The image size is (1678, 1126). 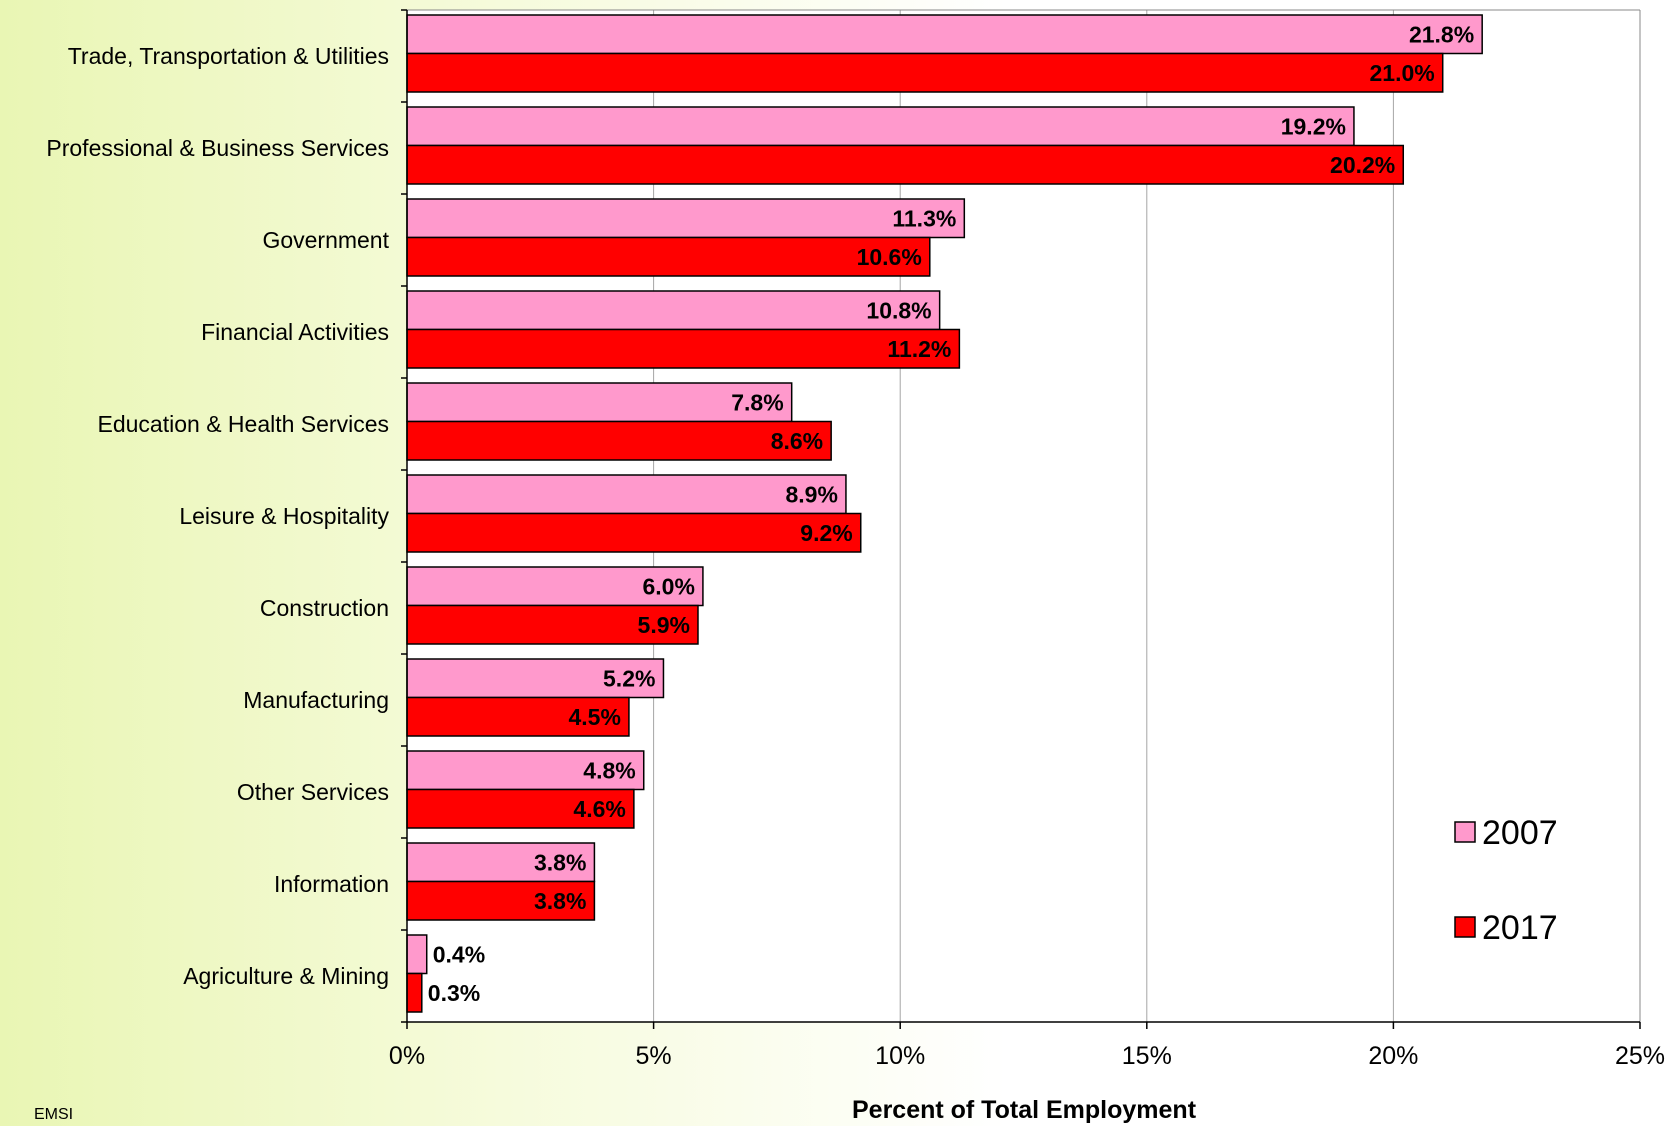 What do you see at coordinates (325, 240) in the screenshot?
I see `category-label: Government` at bounding box center [325, 240].